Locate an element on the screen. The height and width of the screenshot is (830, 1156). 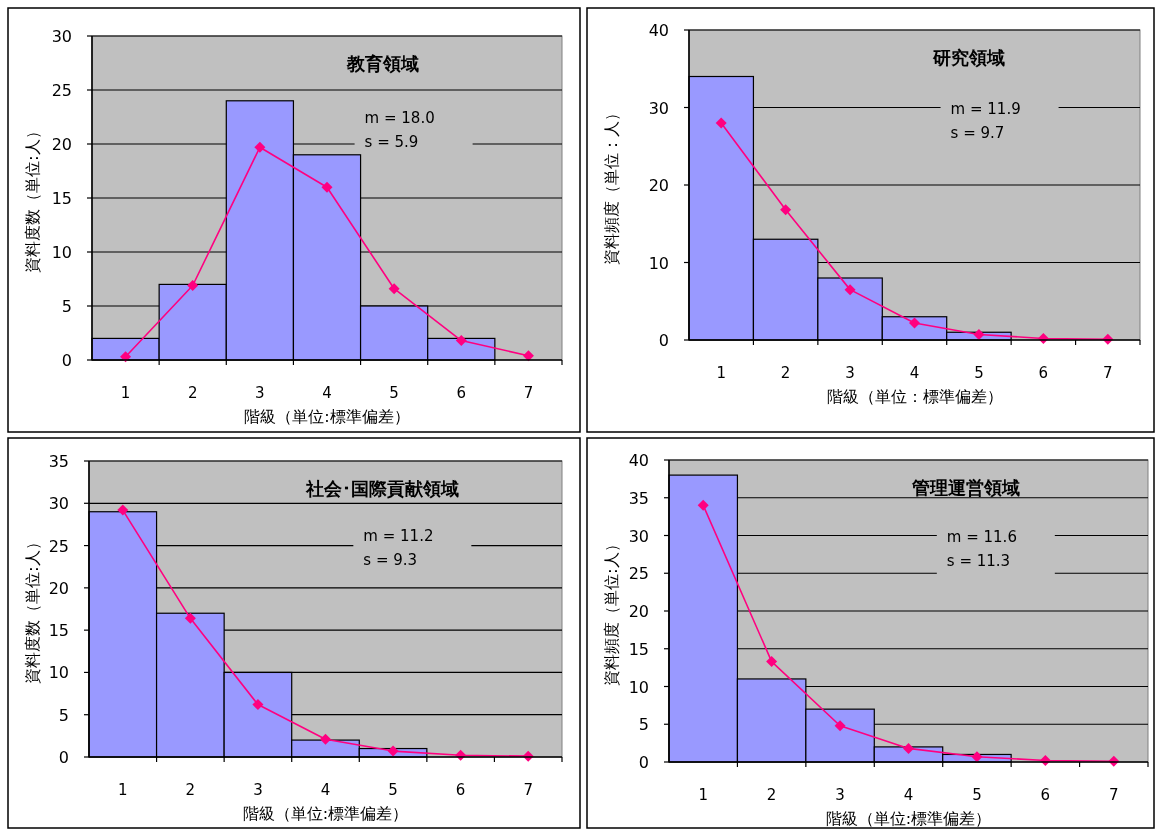
annotation: s = 9.3 is located at coordinates (390, 559).